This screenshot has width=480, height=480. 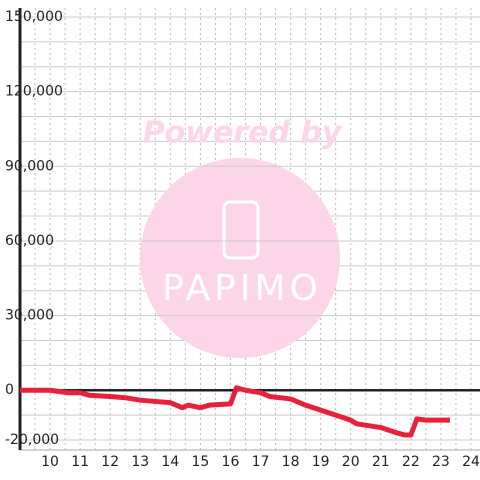 I want to click on watermark-phone, so click(x=241, y=230).